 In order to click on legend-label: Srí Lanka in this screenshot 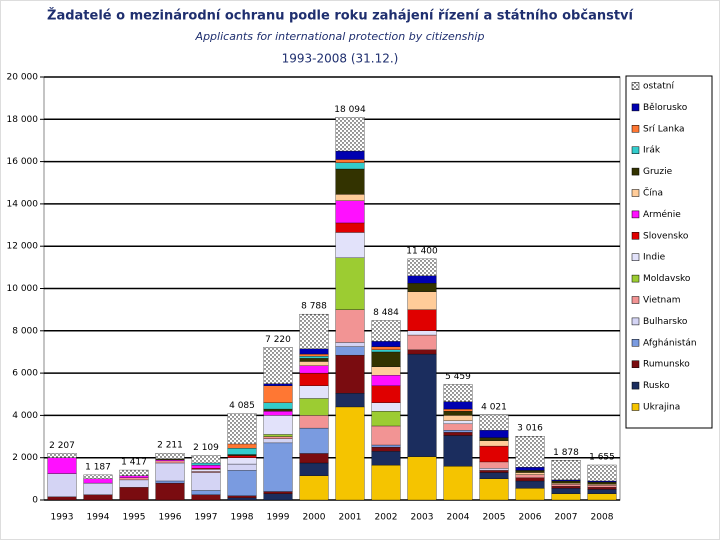, I will do `click(664, 129)`.